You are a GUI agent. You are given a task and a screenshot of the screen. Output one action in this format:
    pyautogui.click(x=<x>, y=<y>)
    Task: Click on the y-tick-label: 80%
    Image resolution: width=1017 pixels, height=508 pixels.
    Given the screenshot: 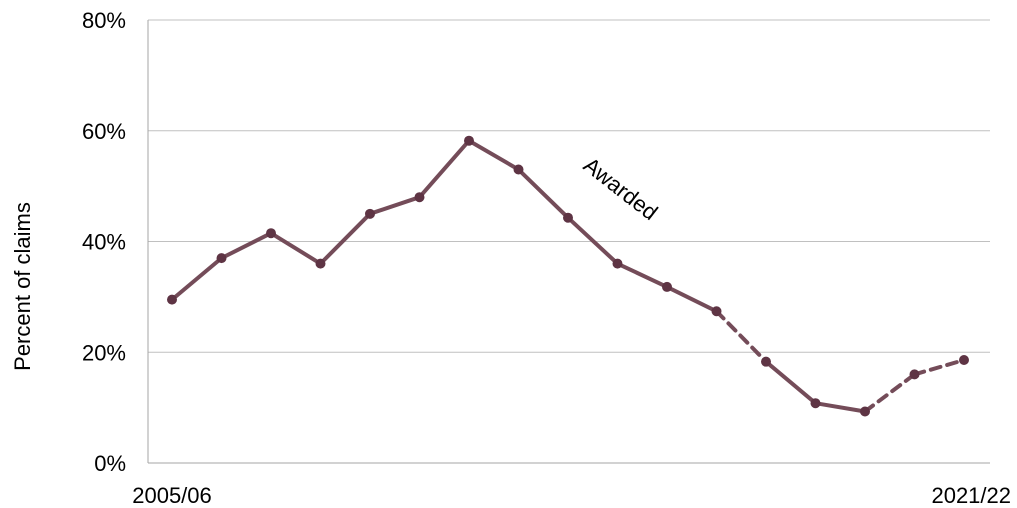 What is the action you would take?
    pyautogui.click(x=104, y=20)
    